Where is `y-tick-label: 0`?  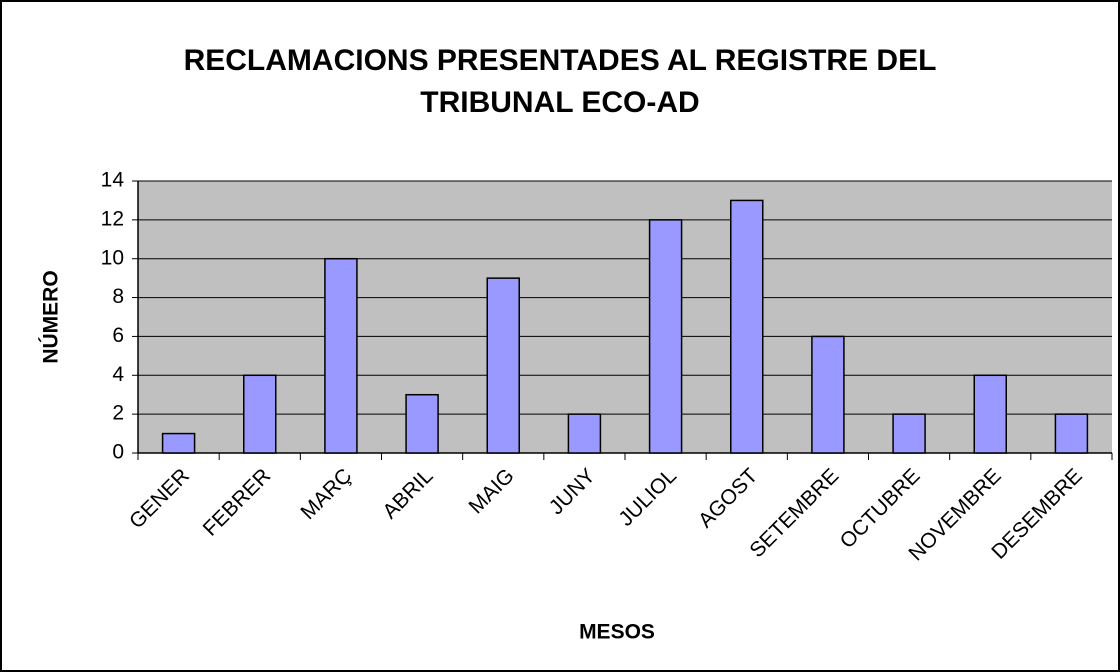 y-tick-label: 0 is located at coordinates (118, 452).